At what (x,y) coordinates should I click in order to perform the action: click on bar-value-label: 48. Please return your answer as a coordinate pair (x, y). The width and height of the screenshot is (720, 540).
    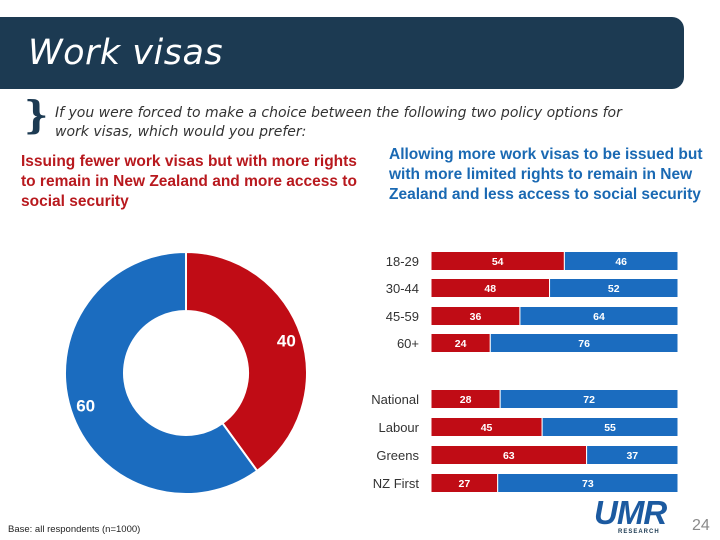
    Looking at the image, I should click on (490, 289).